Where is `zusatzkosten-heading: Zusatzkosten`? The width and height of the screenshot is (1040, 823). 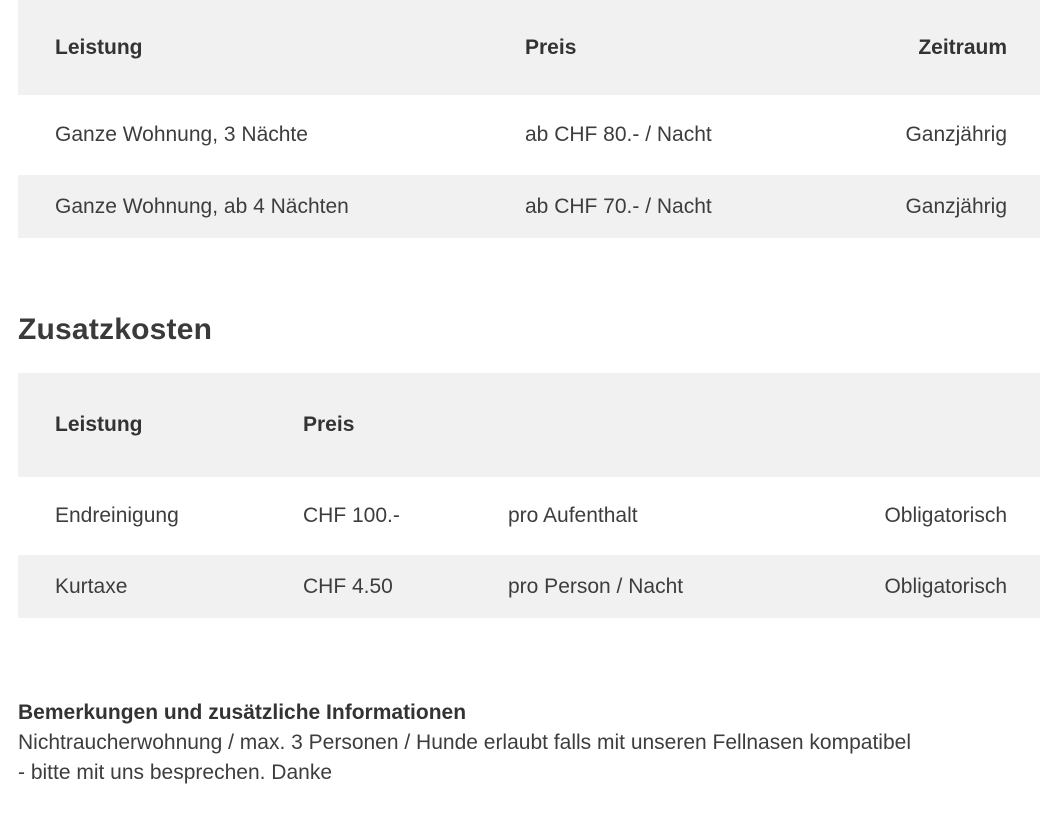
zusatzkosten-heading: Zusatzkosten is located at coordinates (115, 329).